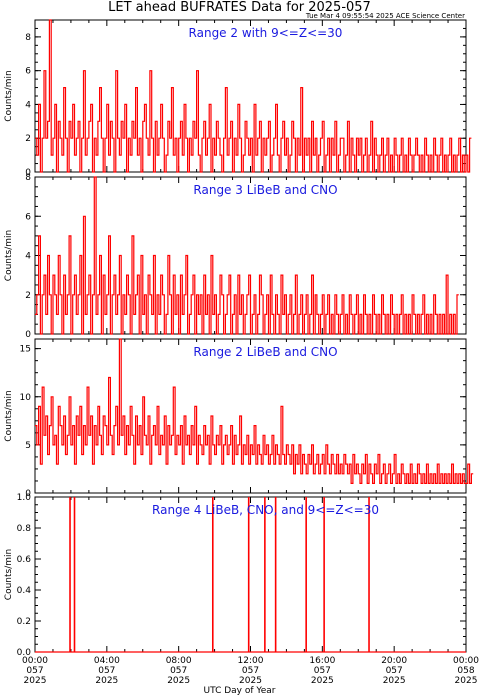  I want to click on y-tick-label: 15, so click(25, 350).